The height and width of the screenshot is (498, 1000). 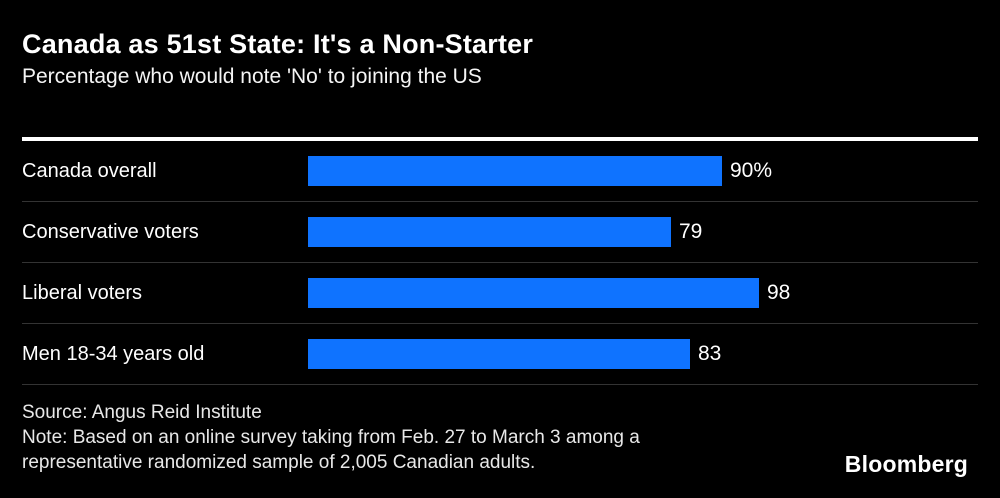 I want to click on bar-value-label: 79, so click(x=691, y=231).